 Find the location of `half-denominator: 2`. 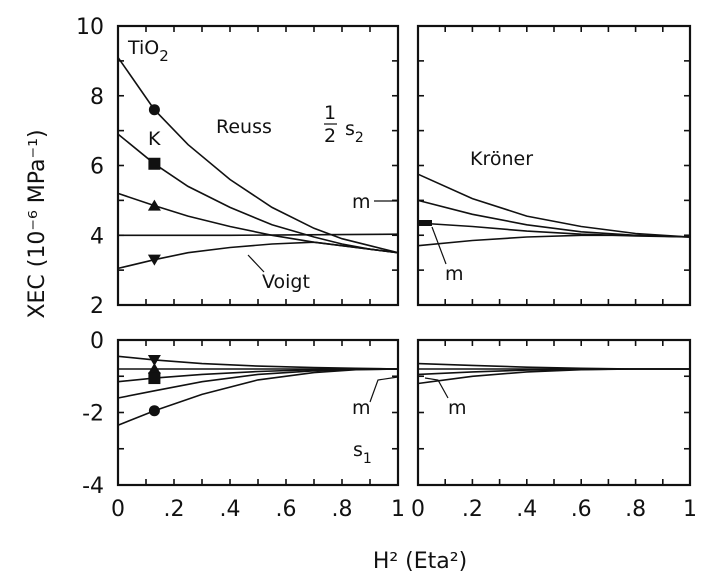

half-denominator: 2 is located at coordinates (330, 136).